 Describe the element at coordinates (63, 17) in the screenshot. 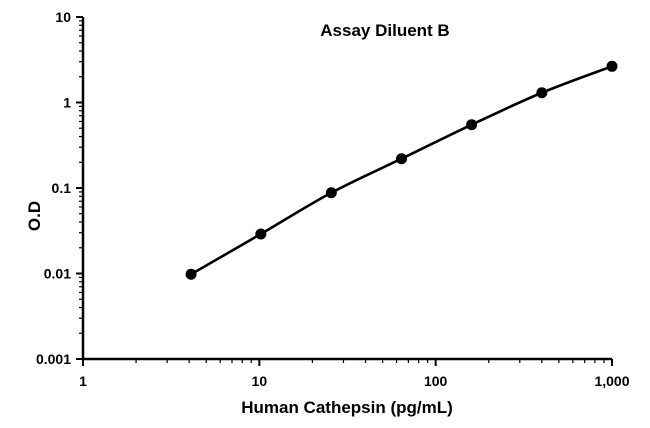

I see `y-tick-label: 10` at that location.